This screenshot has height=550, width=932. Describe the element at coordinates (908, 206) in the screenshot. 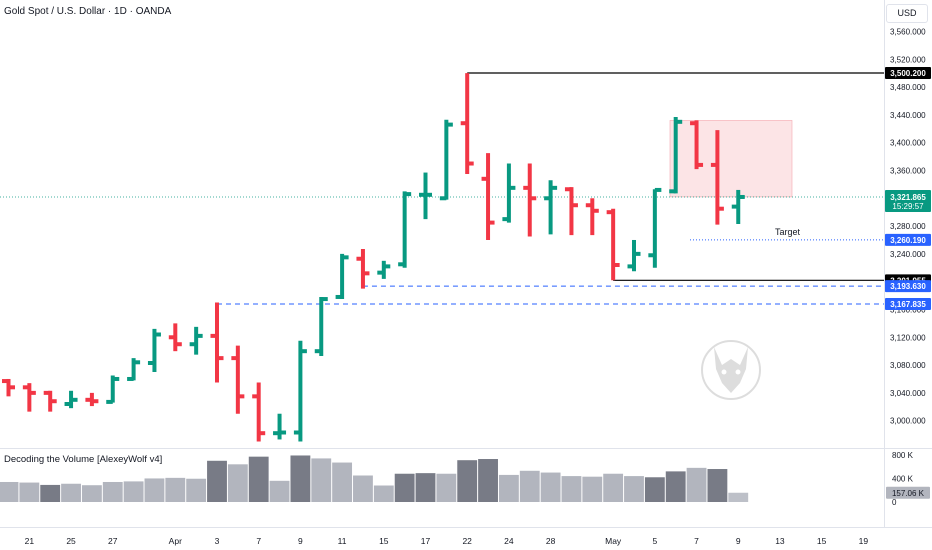

I see `bar-countdown: 15:29:57` at that location.